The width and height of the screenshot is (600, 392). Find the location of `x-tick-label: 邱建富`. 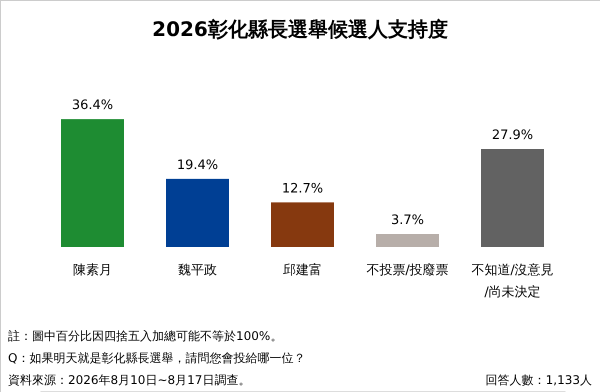

x-tick-label: 邱建富 is located at coordinates (302, 270).